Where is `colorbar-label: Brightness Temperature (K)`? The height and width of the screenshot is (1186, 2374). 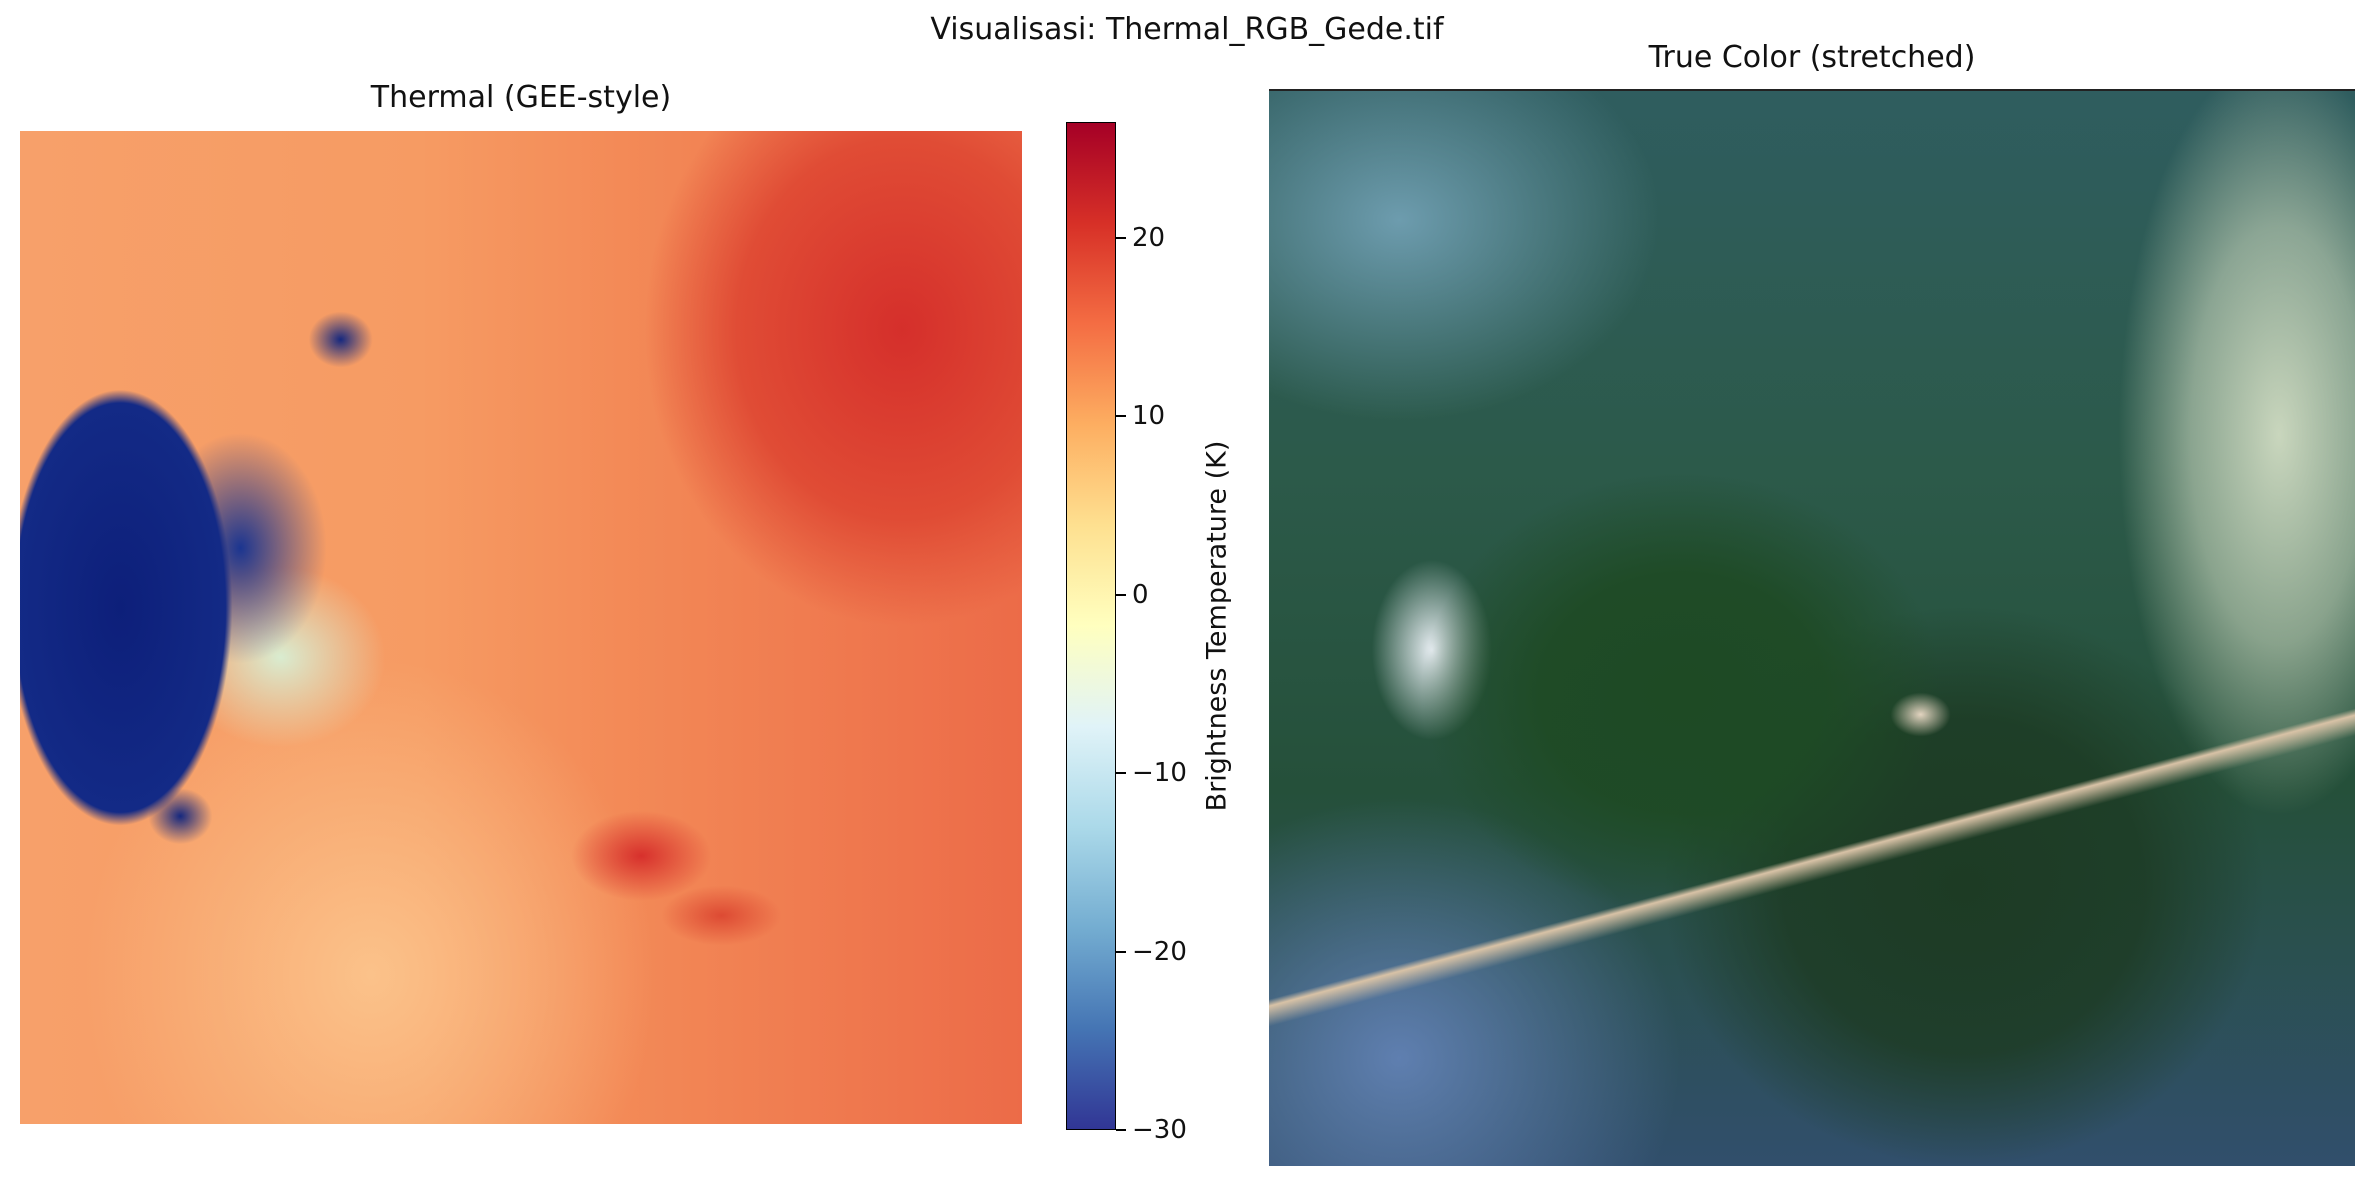
colorbar-label: Brightness Temperature (K) is located at coordinates (1217, 626).